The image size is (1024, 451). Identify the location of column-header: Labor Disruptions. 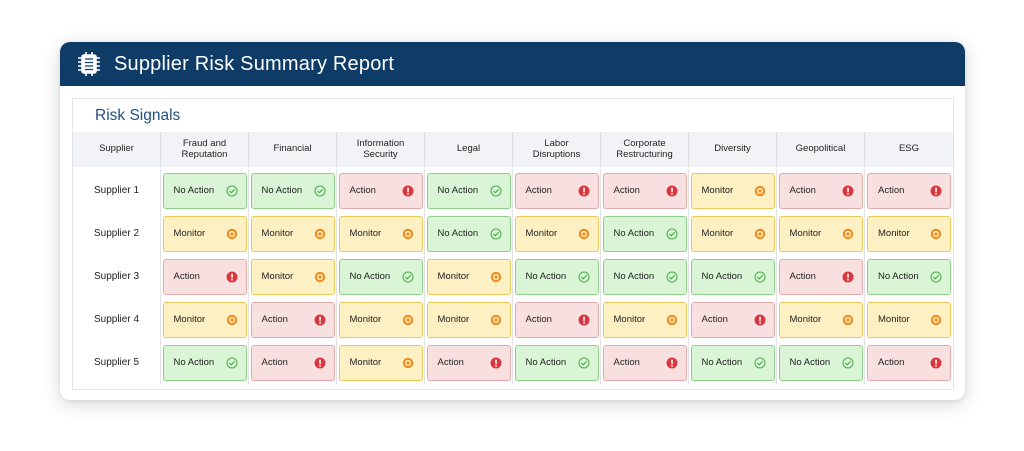
(557, 149).